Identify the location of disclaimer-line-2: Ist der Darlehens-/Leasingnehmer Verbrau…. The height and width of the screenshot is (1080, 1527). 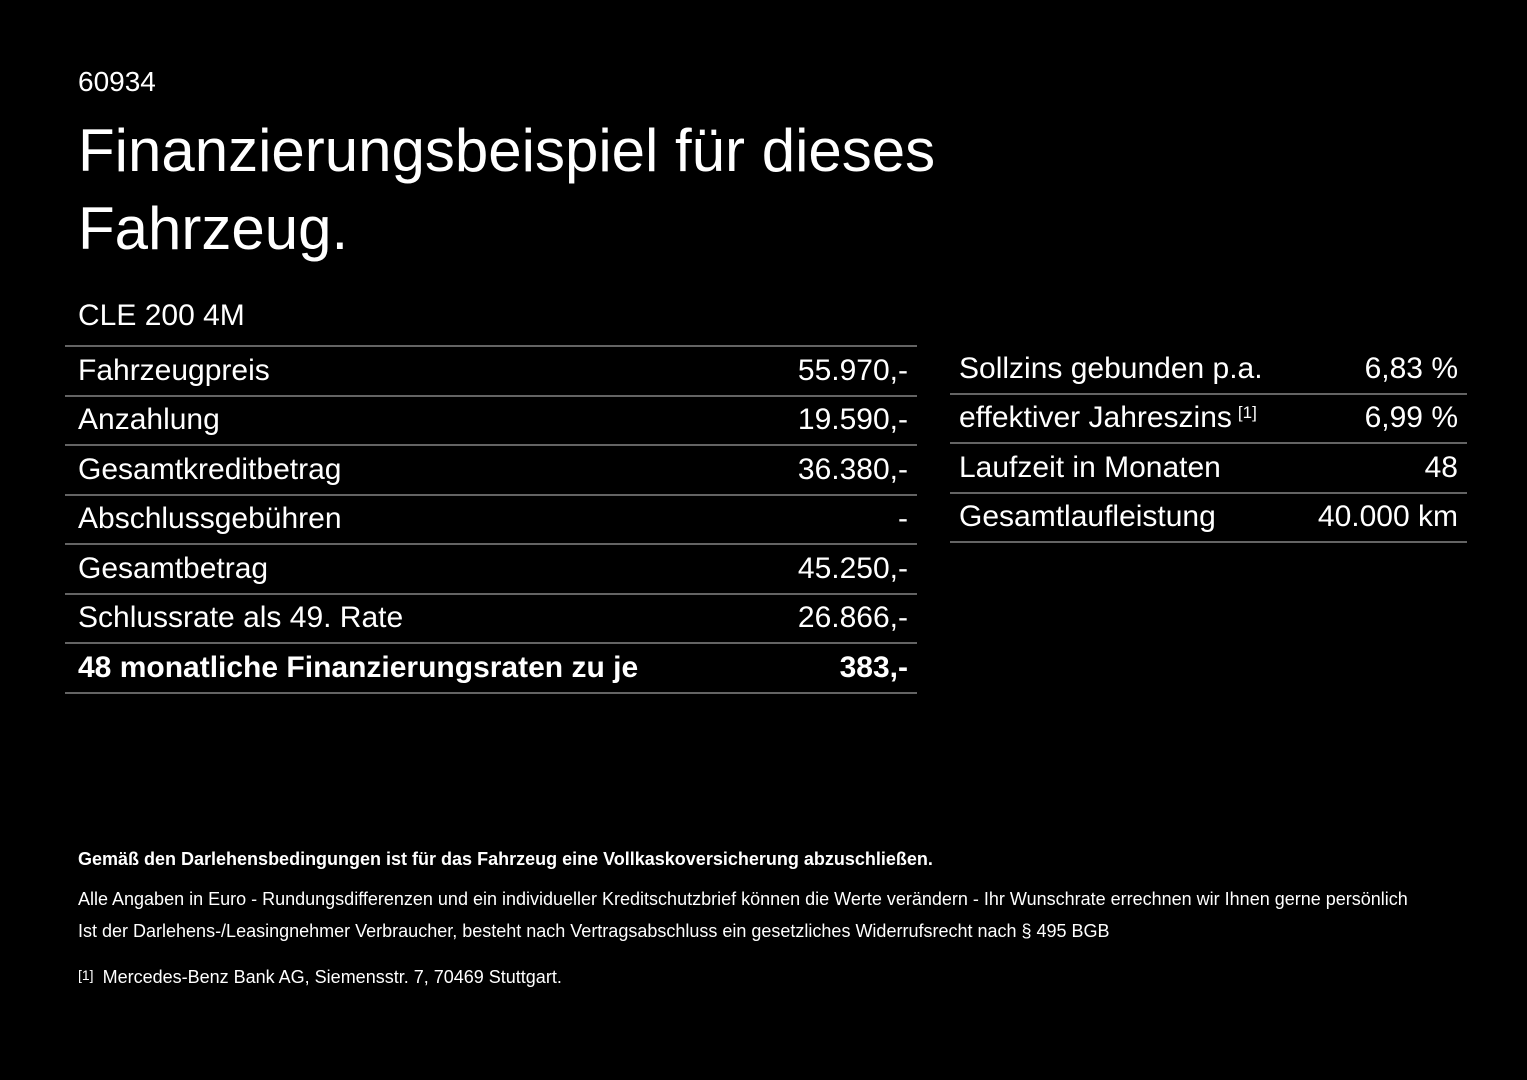
(594, 931).